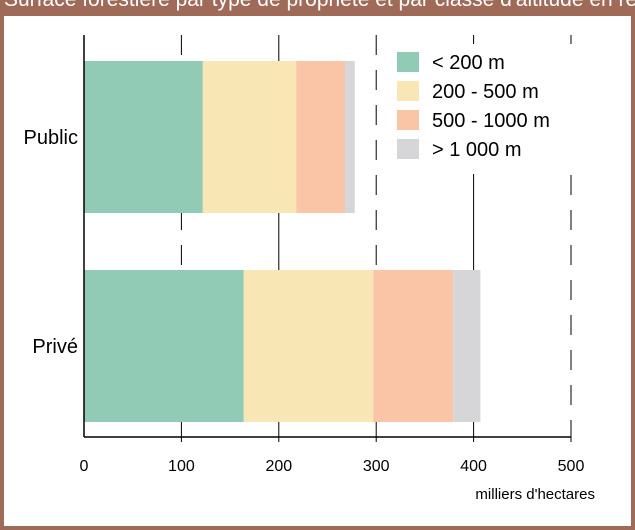 This screenshot has height=530, width=635. What do you see at coordinates (143, 137) in the screenshot?
I see `bar-public-200-m` at bounding box center [143, 137].